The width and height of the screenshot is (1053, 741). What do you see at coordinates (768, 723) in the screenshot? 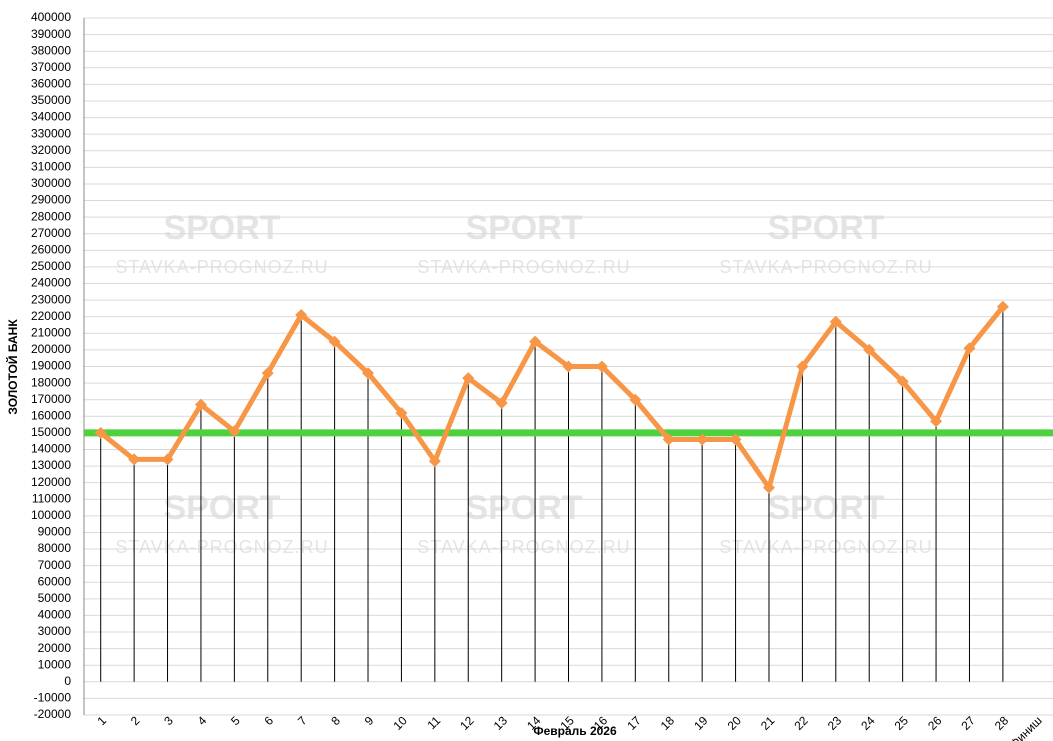
I see `x-tick-label: 21` at bounding box center [768, 723].